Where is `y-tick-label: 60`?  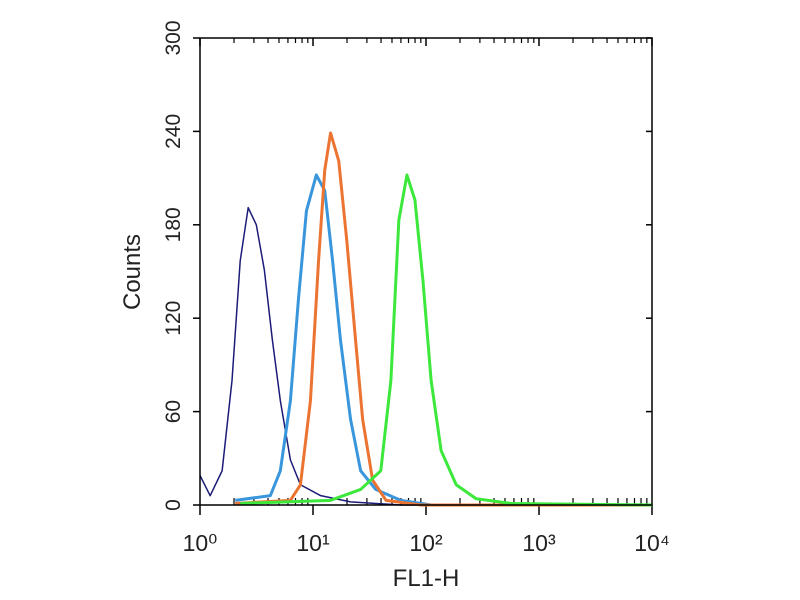 y-tick-label: 60 is located at coordinates (173, 411).